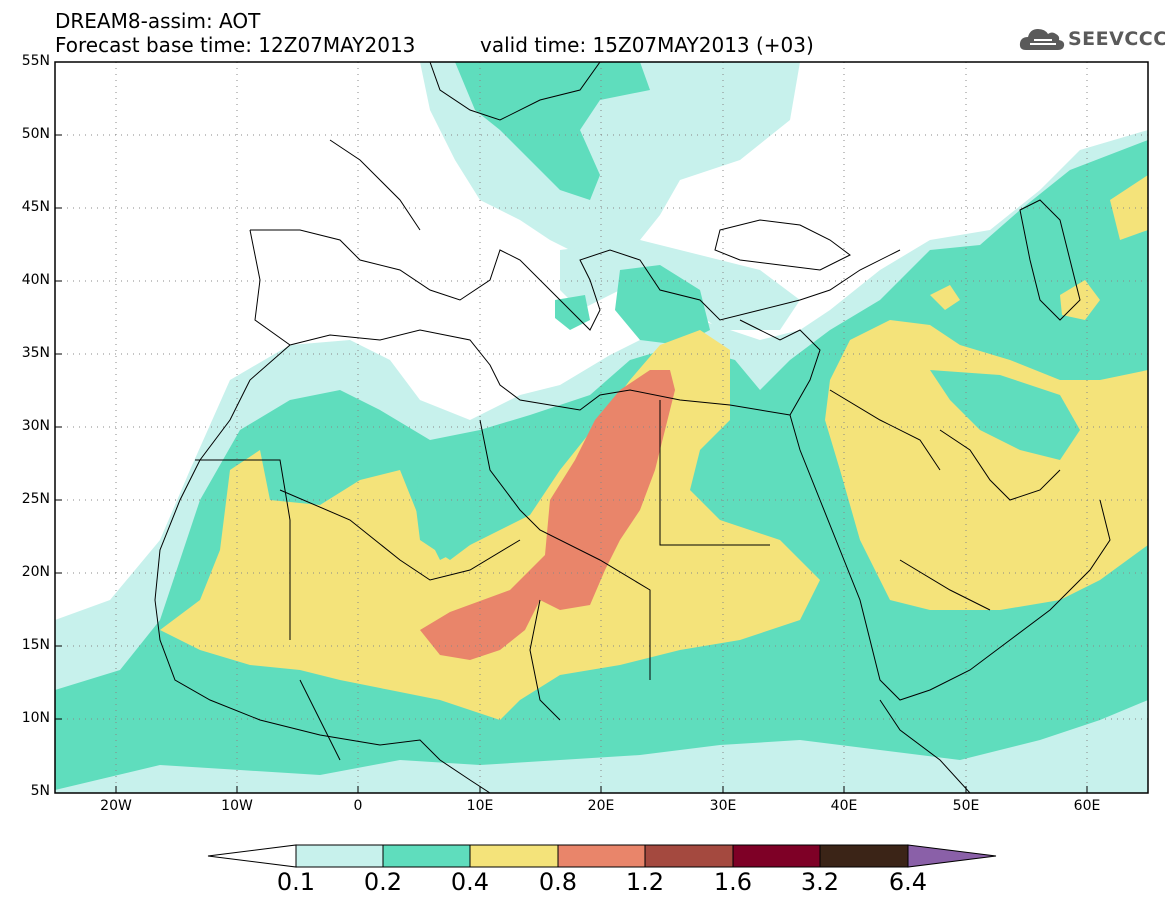  Describe the element at coordinates (820, 882) in the screenshot. I see `colorbar-label: 3.2` at that location.